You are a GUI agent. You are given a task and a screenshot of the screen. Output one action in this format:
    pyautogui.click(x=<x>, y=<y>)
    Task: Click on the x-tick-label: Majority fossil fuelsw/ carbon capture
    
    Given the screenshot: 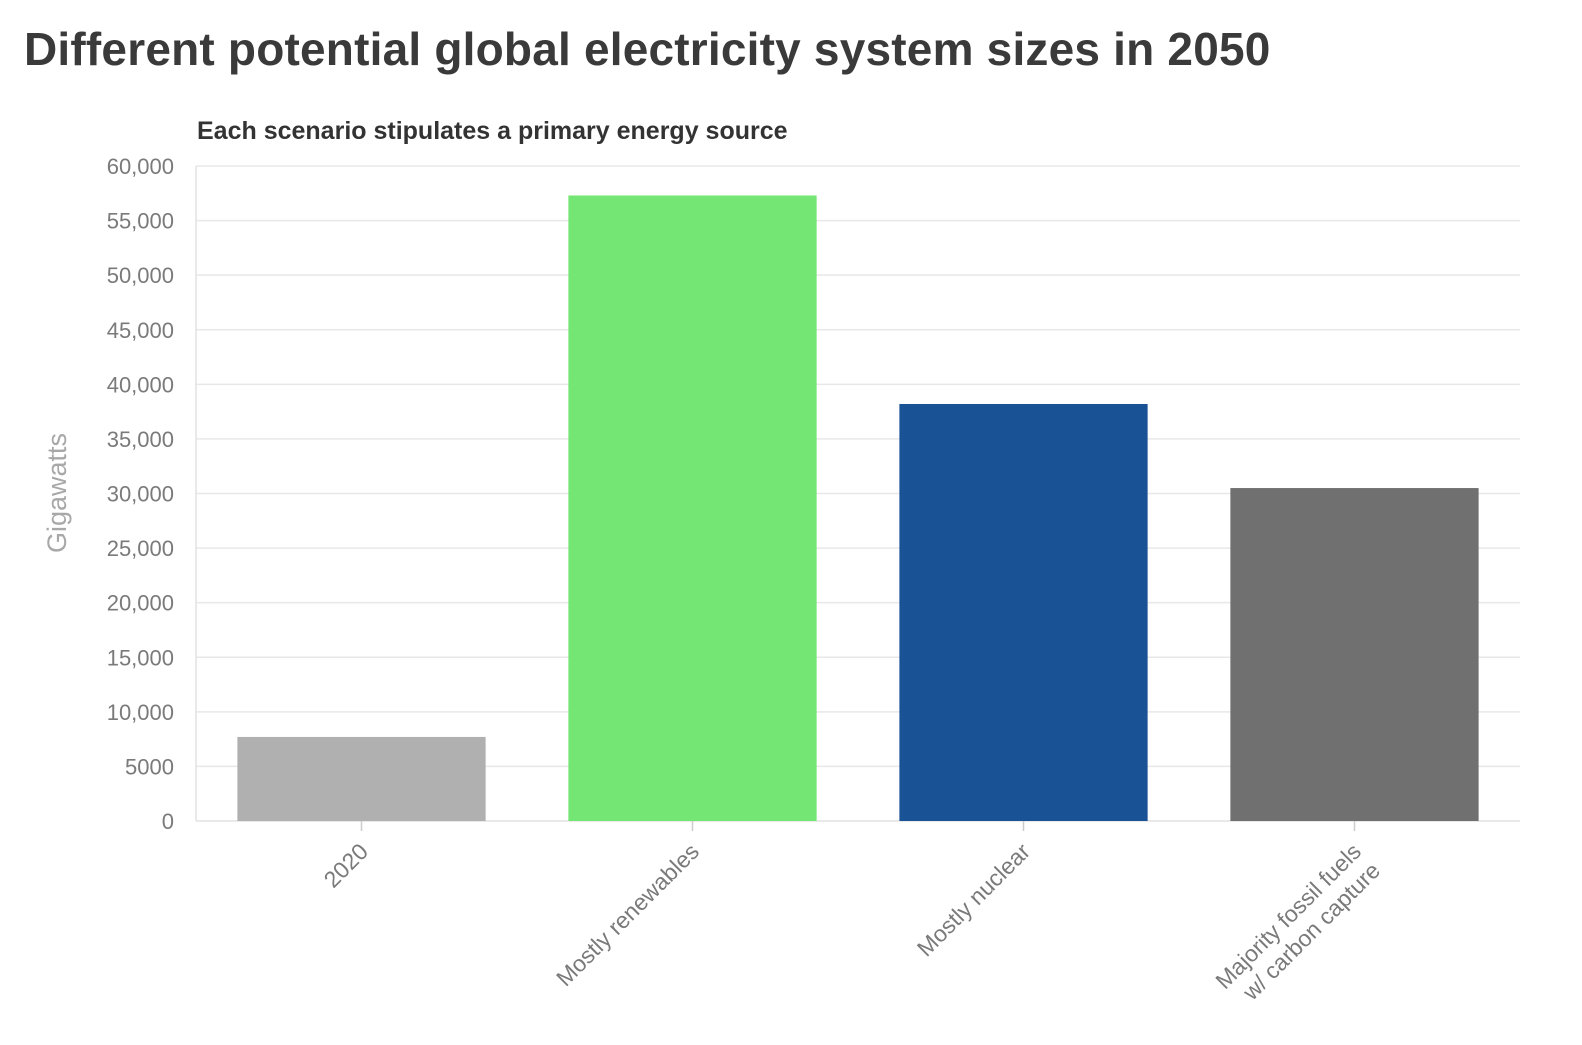 What is the action you would take?
    pyautogui.click(x=1297, y=925)
    